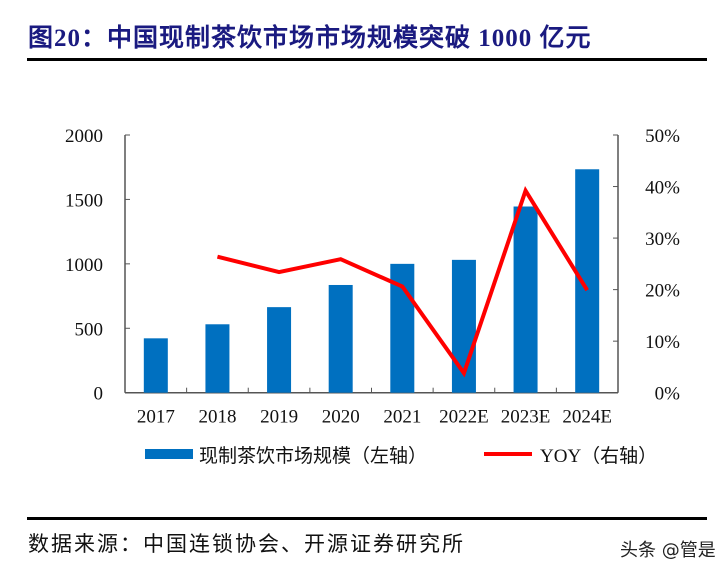  I want to click on bar-2023E, so click(525, 299).